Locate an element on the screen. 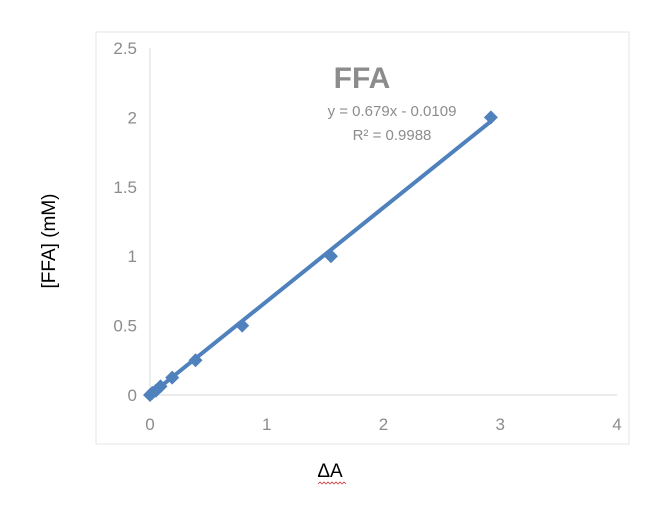 The height and width of the screenshot is (520, 650). x-tick-label: 3 is located at coordinates (500, 424).